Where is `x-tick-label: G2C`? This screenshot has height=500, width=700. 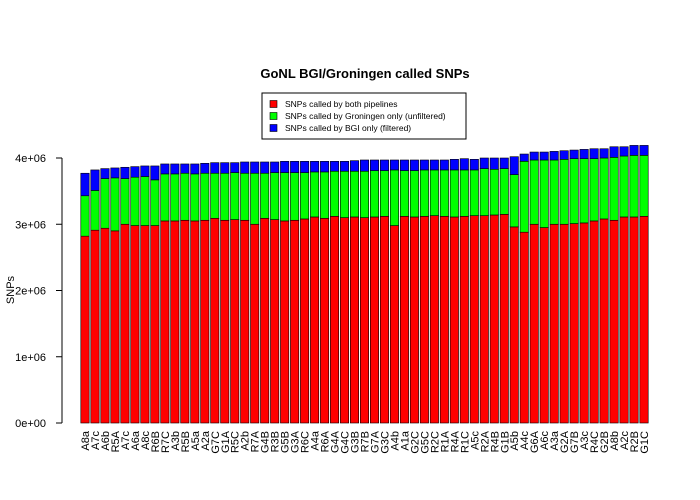 x-tick-label: G2C is located at coordinates (415, 442).